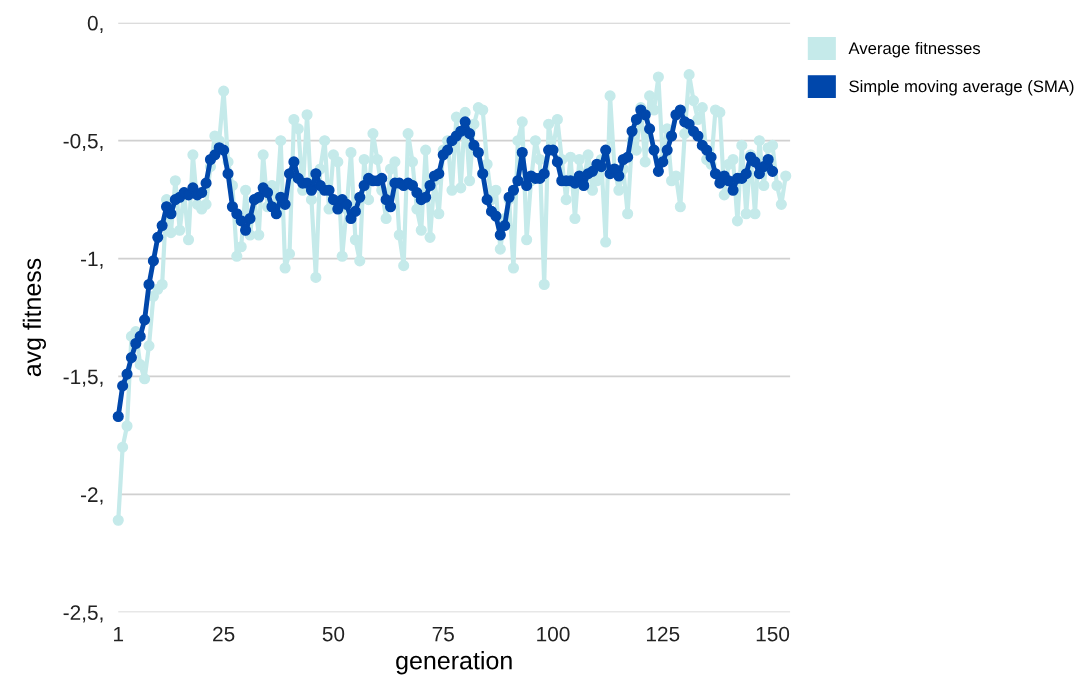 This screenshot has height=691, width=1075. What do you see at coordinates (83, 142) in the screenshot?
I see `y-tick-label: -0,5,` at bounding box center [83, 142].